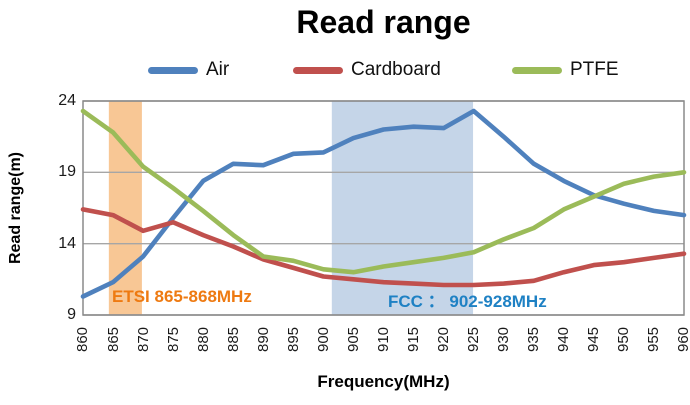 The width and height of the screenshot is (690, 405). I want to click on x-tick-text: 890, so click(263, 339).